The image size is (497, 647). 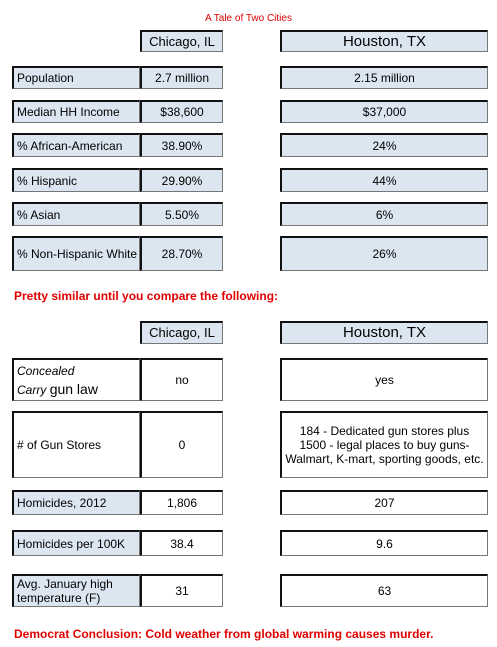 I want to click on row-label: % African-American, so click(x=76, y=145).